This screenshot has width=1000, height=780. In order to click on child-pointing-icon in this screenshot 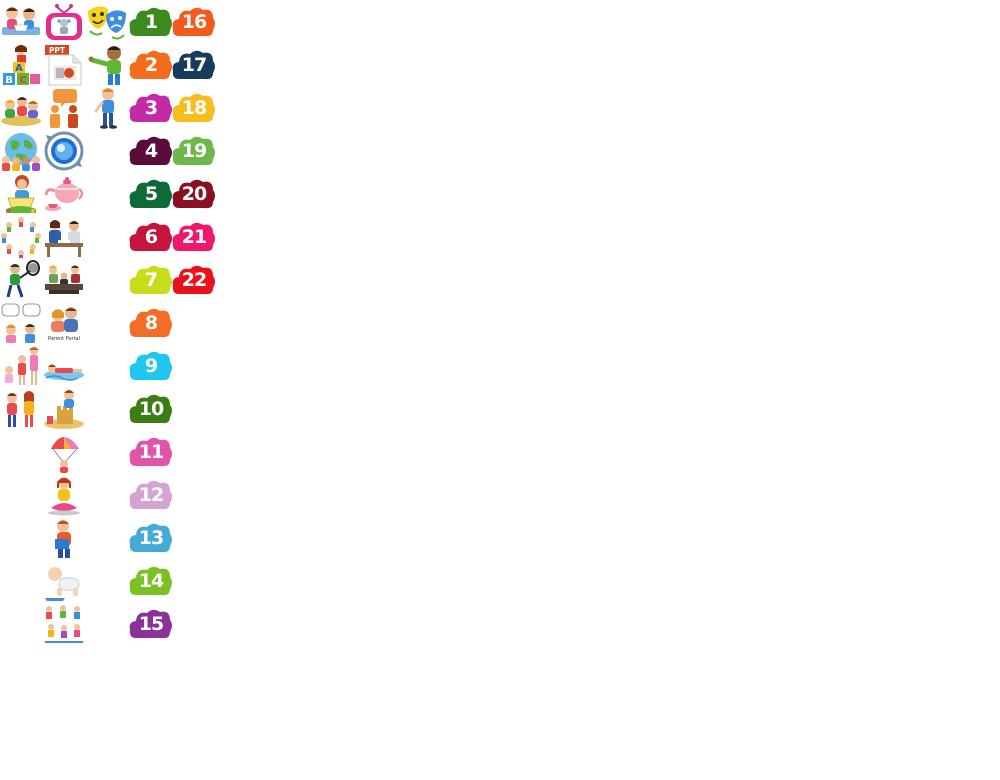, I will do `click(107, 65)`.